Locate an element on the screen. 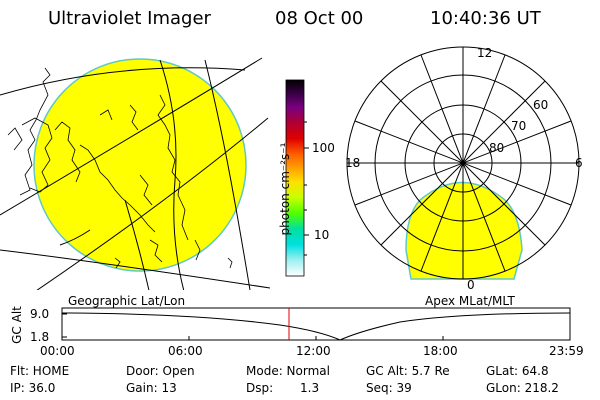  colorbar is located at coordinates (295, 178).